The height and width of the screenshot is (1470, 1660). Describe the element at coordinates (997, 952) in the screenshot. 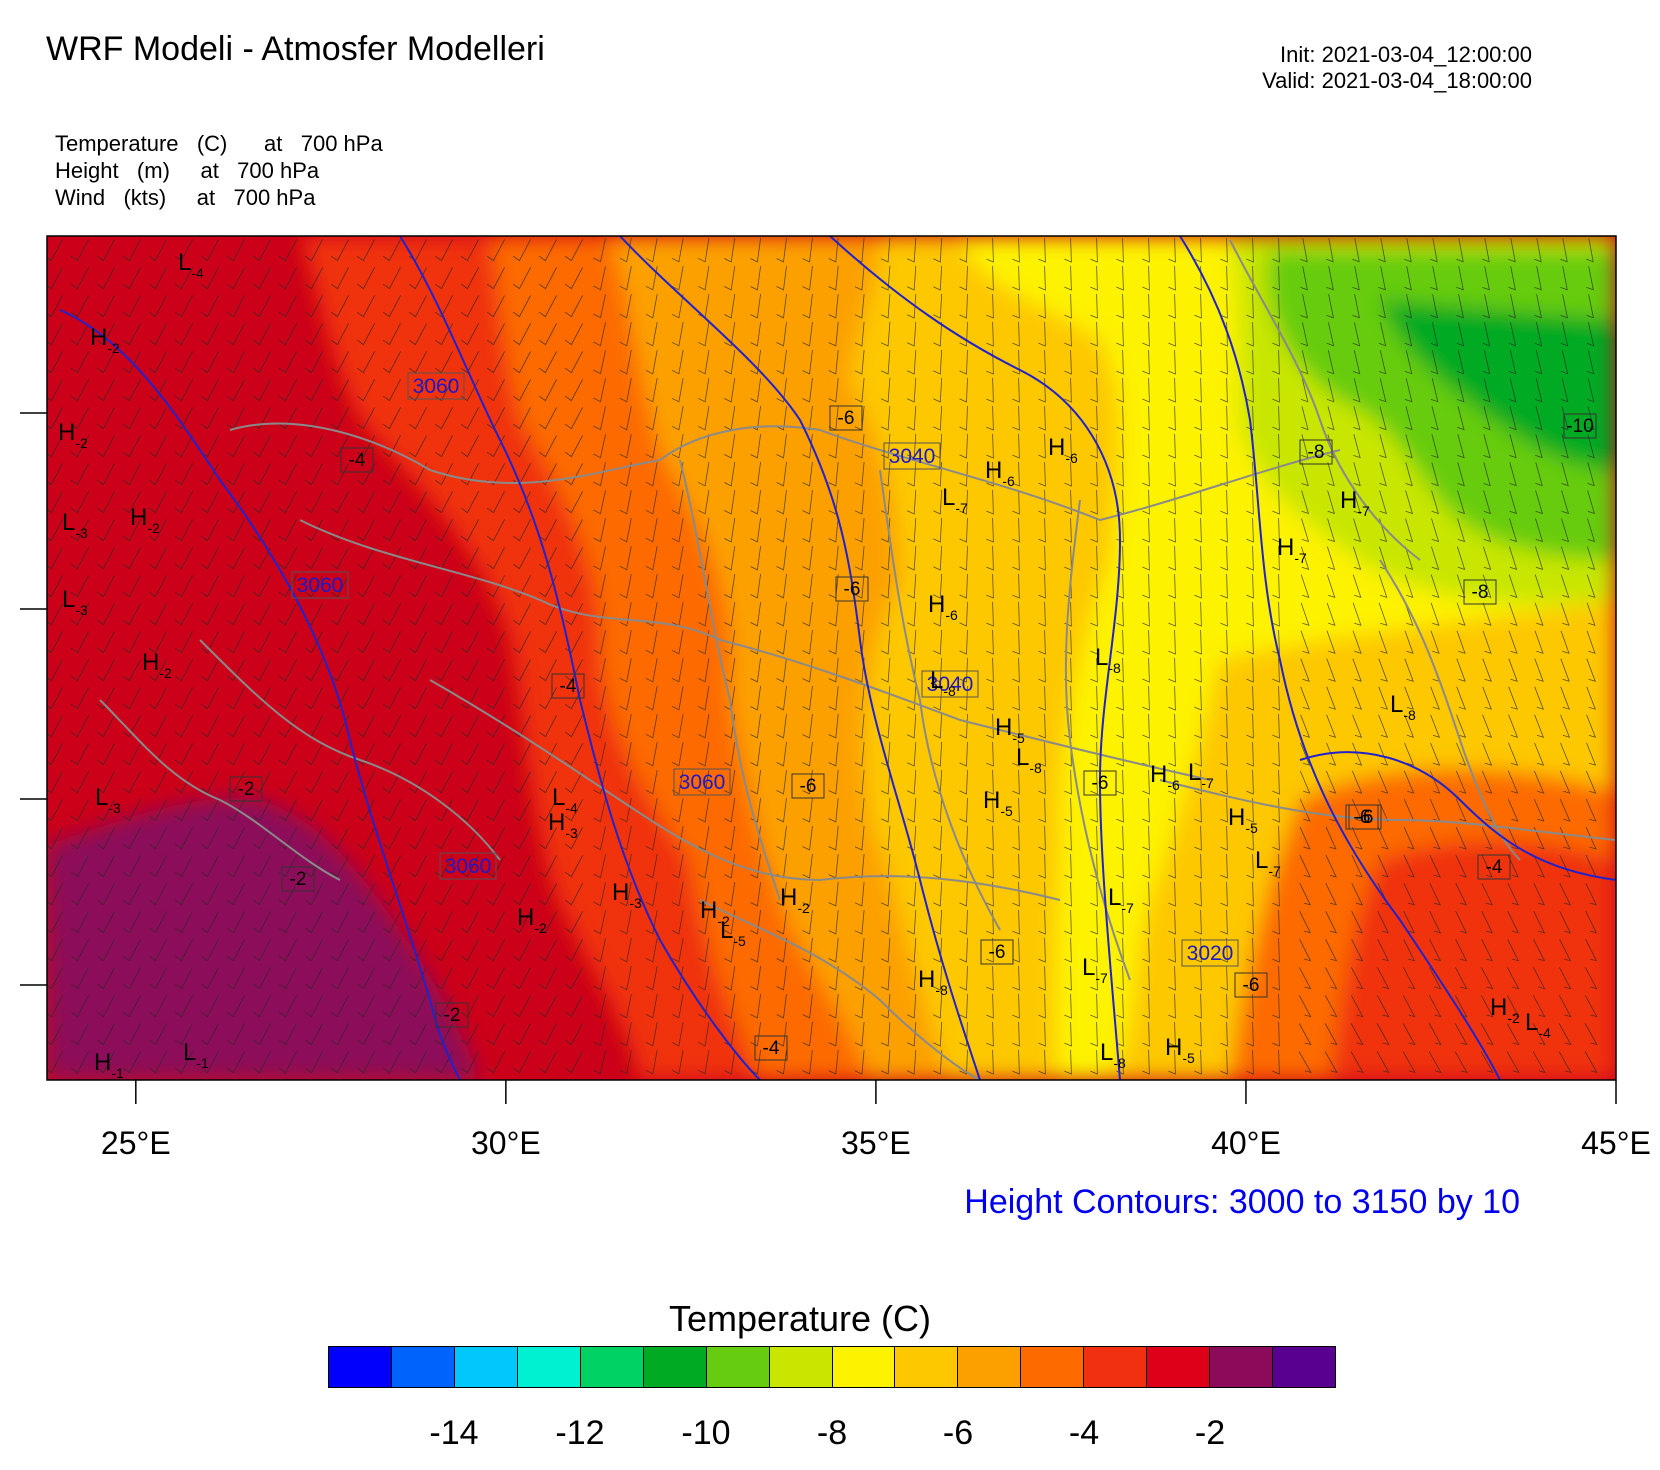

I see `temperature-label: -6` at that location.